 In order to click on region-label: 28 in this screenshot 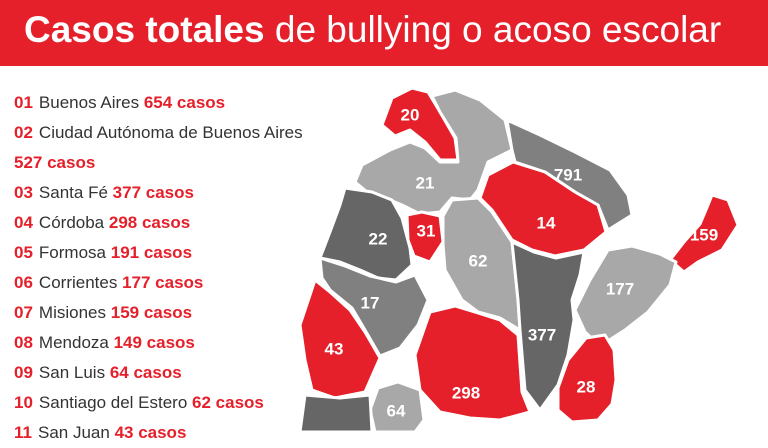, I will do `click(586, 386)`.